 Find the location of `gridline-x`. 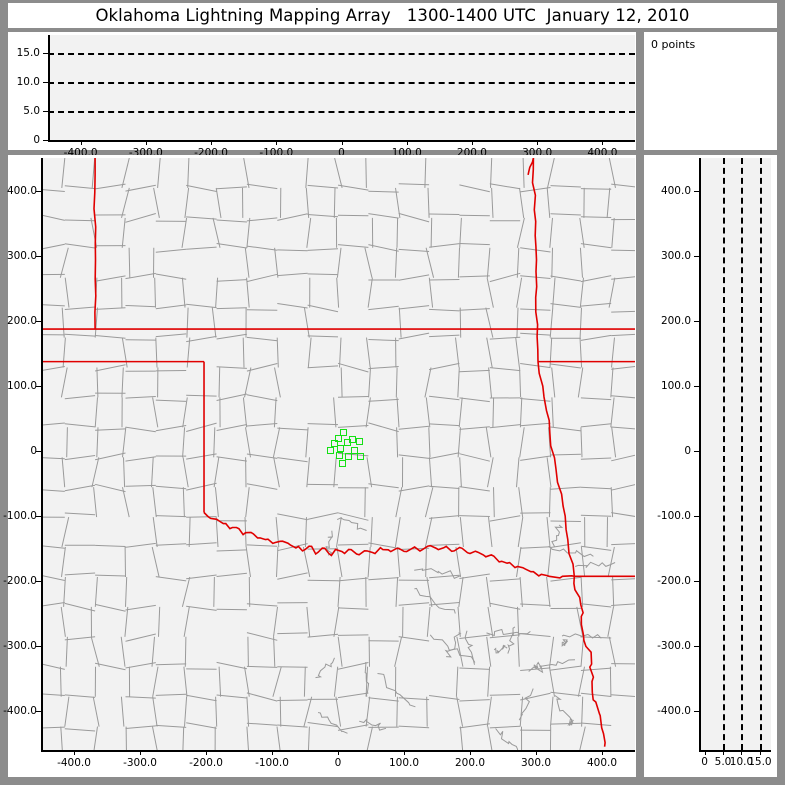

gridline-x is located at coordinates (724, 454).